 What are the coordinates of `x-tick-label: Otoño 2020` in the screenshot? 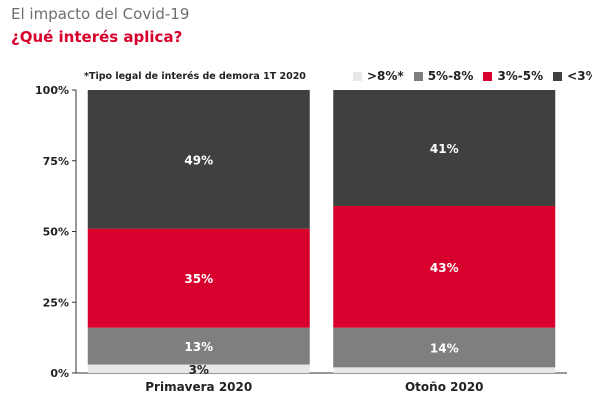 It's located at (444, 387).